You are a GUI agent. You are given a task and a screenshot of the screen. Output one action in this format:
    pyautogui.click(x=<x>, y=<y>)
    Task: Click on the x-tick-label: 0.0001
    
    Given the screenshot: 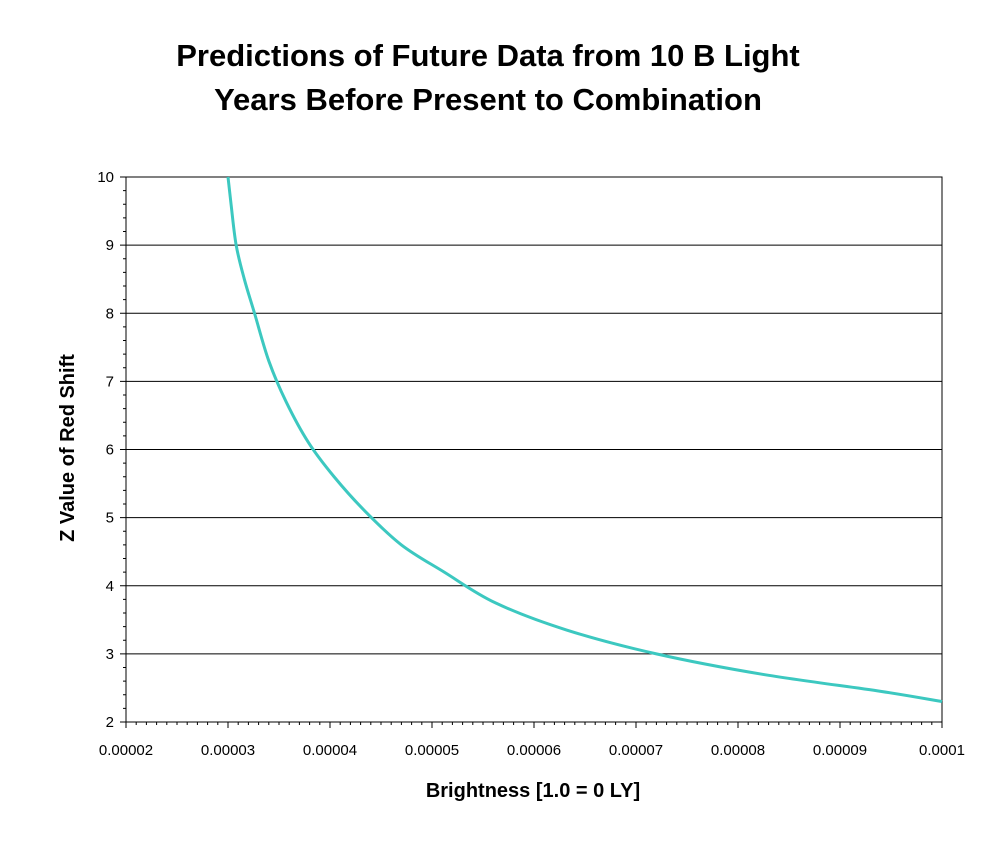 What is the action you would take?
    pyautogui.click(x=942, y=750)
    